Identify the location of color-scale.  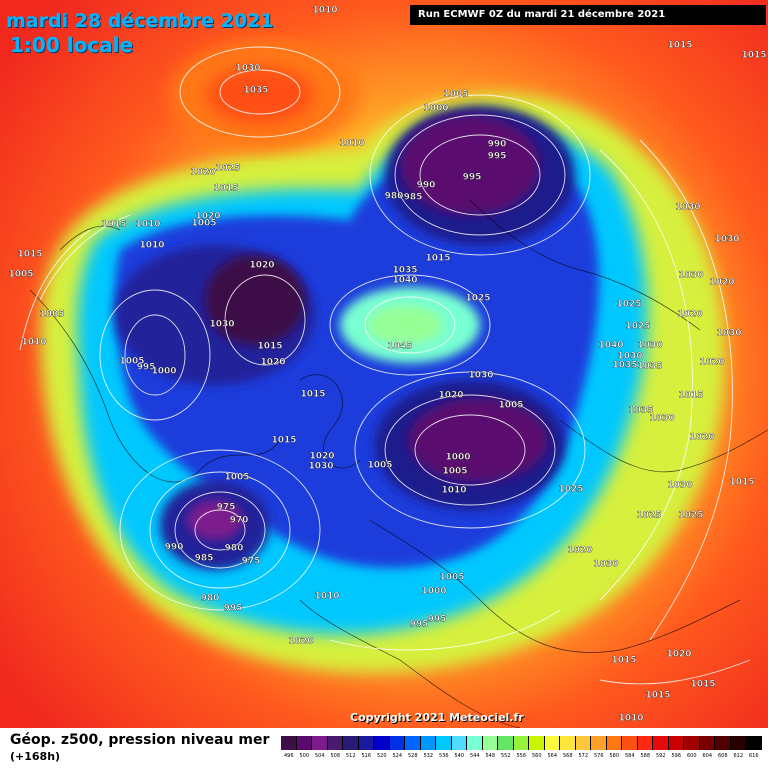
(521, 743).